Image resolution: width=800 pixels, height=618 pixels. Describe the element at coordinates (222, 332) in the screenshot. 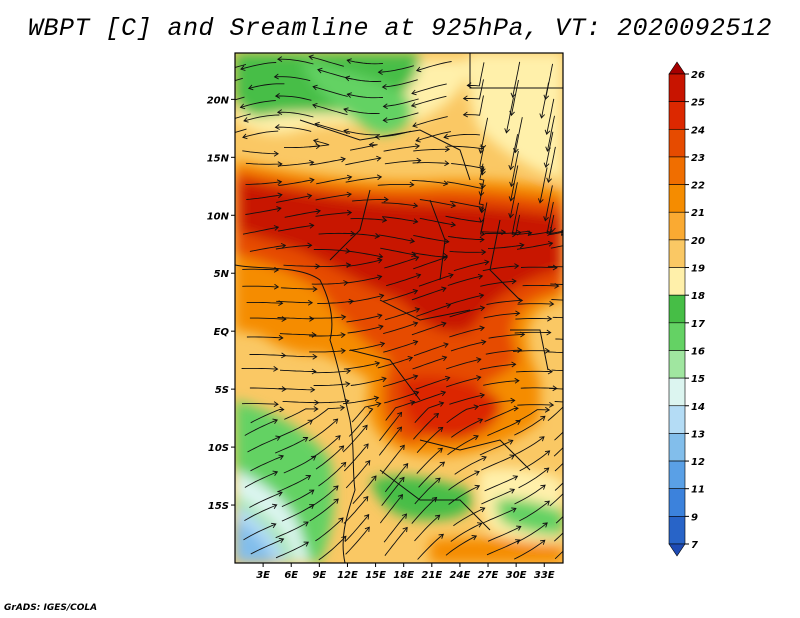

I see `lat-tick-label: EQ` at that location.